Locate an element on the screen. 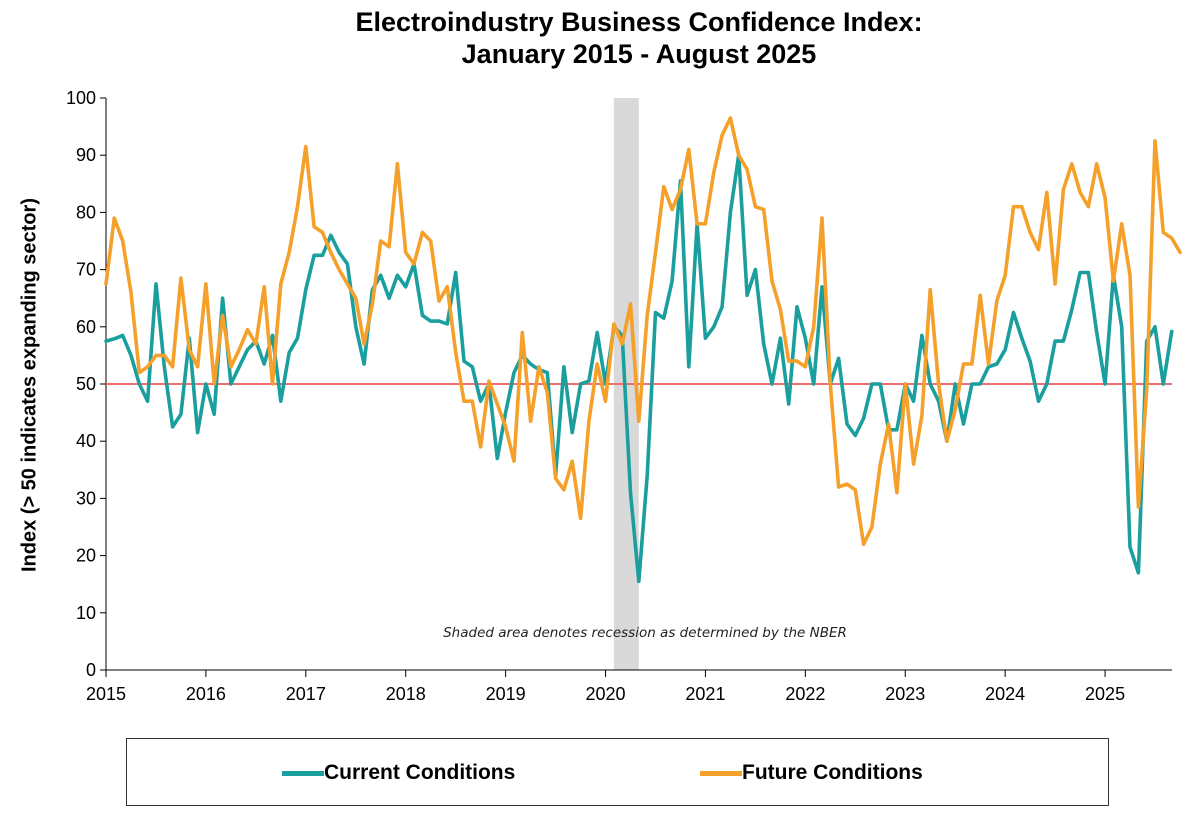  x-tick-label: 2021 is located at coordinates (705, 694).